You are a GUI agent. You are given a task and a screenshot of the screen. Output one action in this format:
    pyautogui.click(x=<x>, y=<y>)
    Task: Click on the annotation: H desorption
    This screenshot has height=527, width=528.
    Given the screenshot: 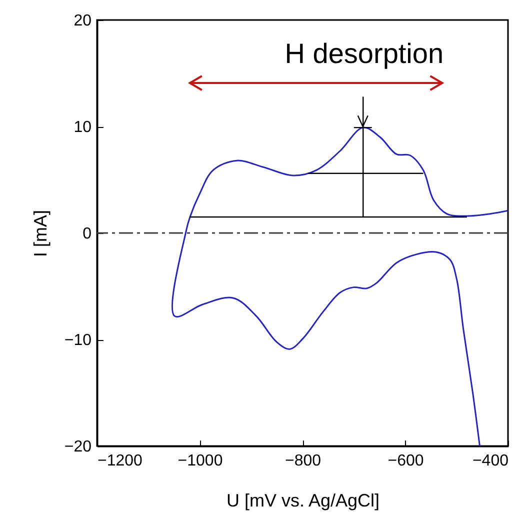 What is the action you would take?
    pyautogui.click(x=364, y=53)
    